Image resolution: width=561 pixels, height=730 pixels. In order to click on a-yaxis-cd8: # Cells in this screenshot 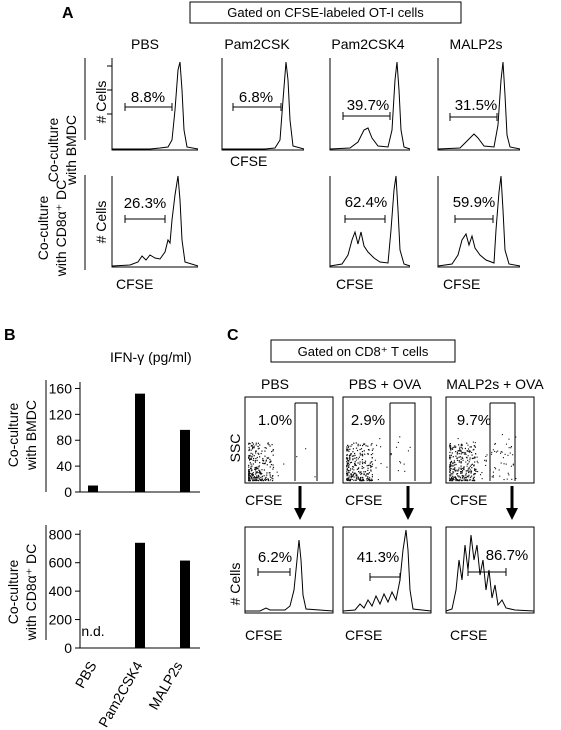, I will do `click(101, 222)`.